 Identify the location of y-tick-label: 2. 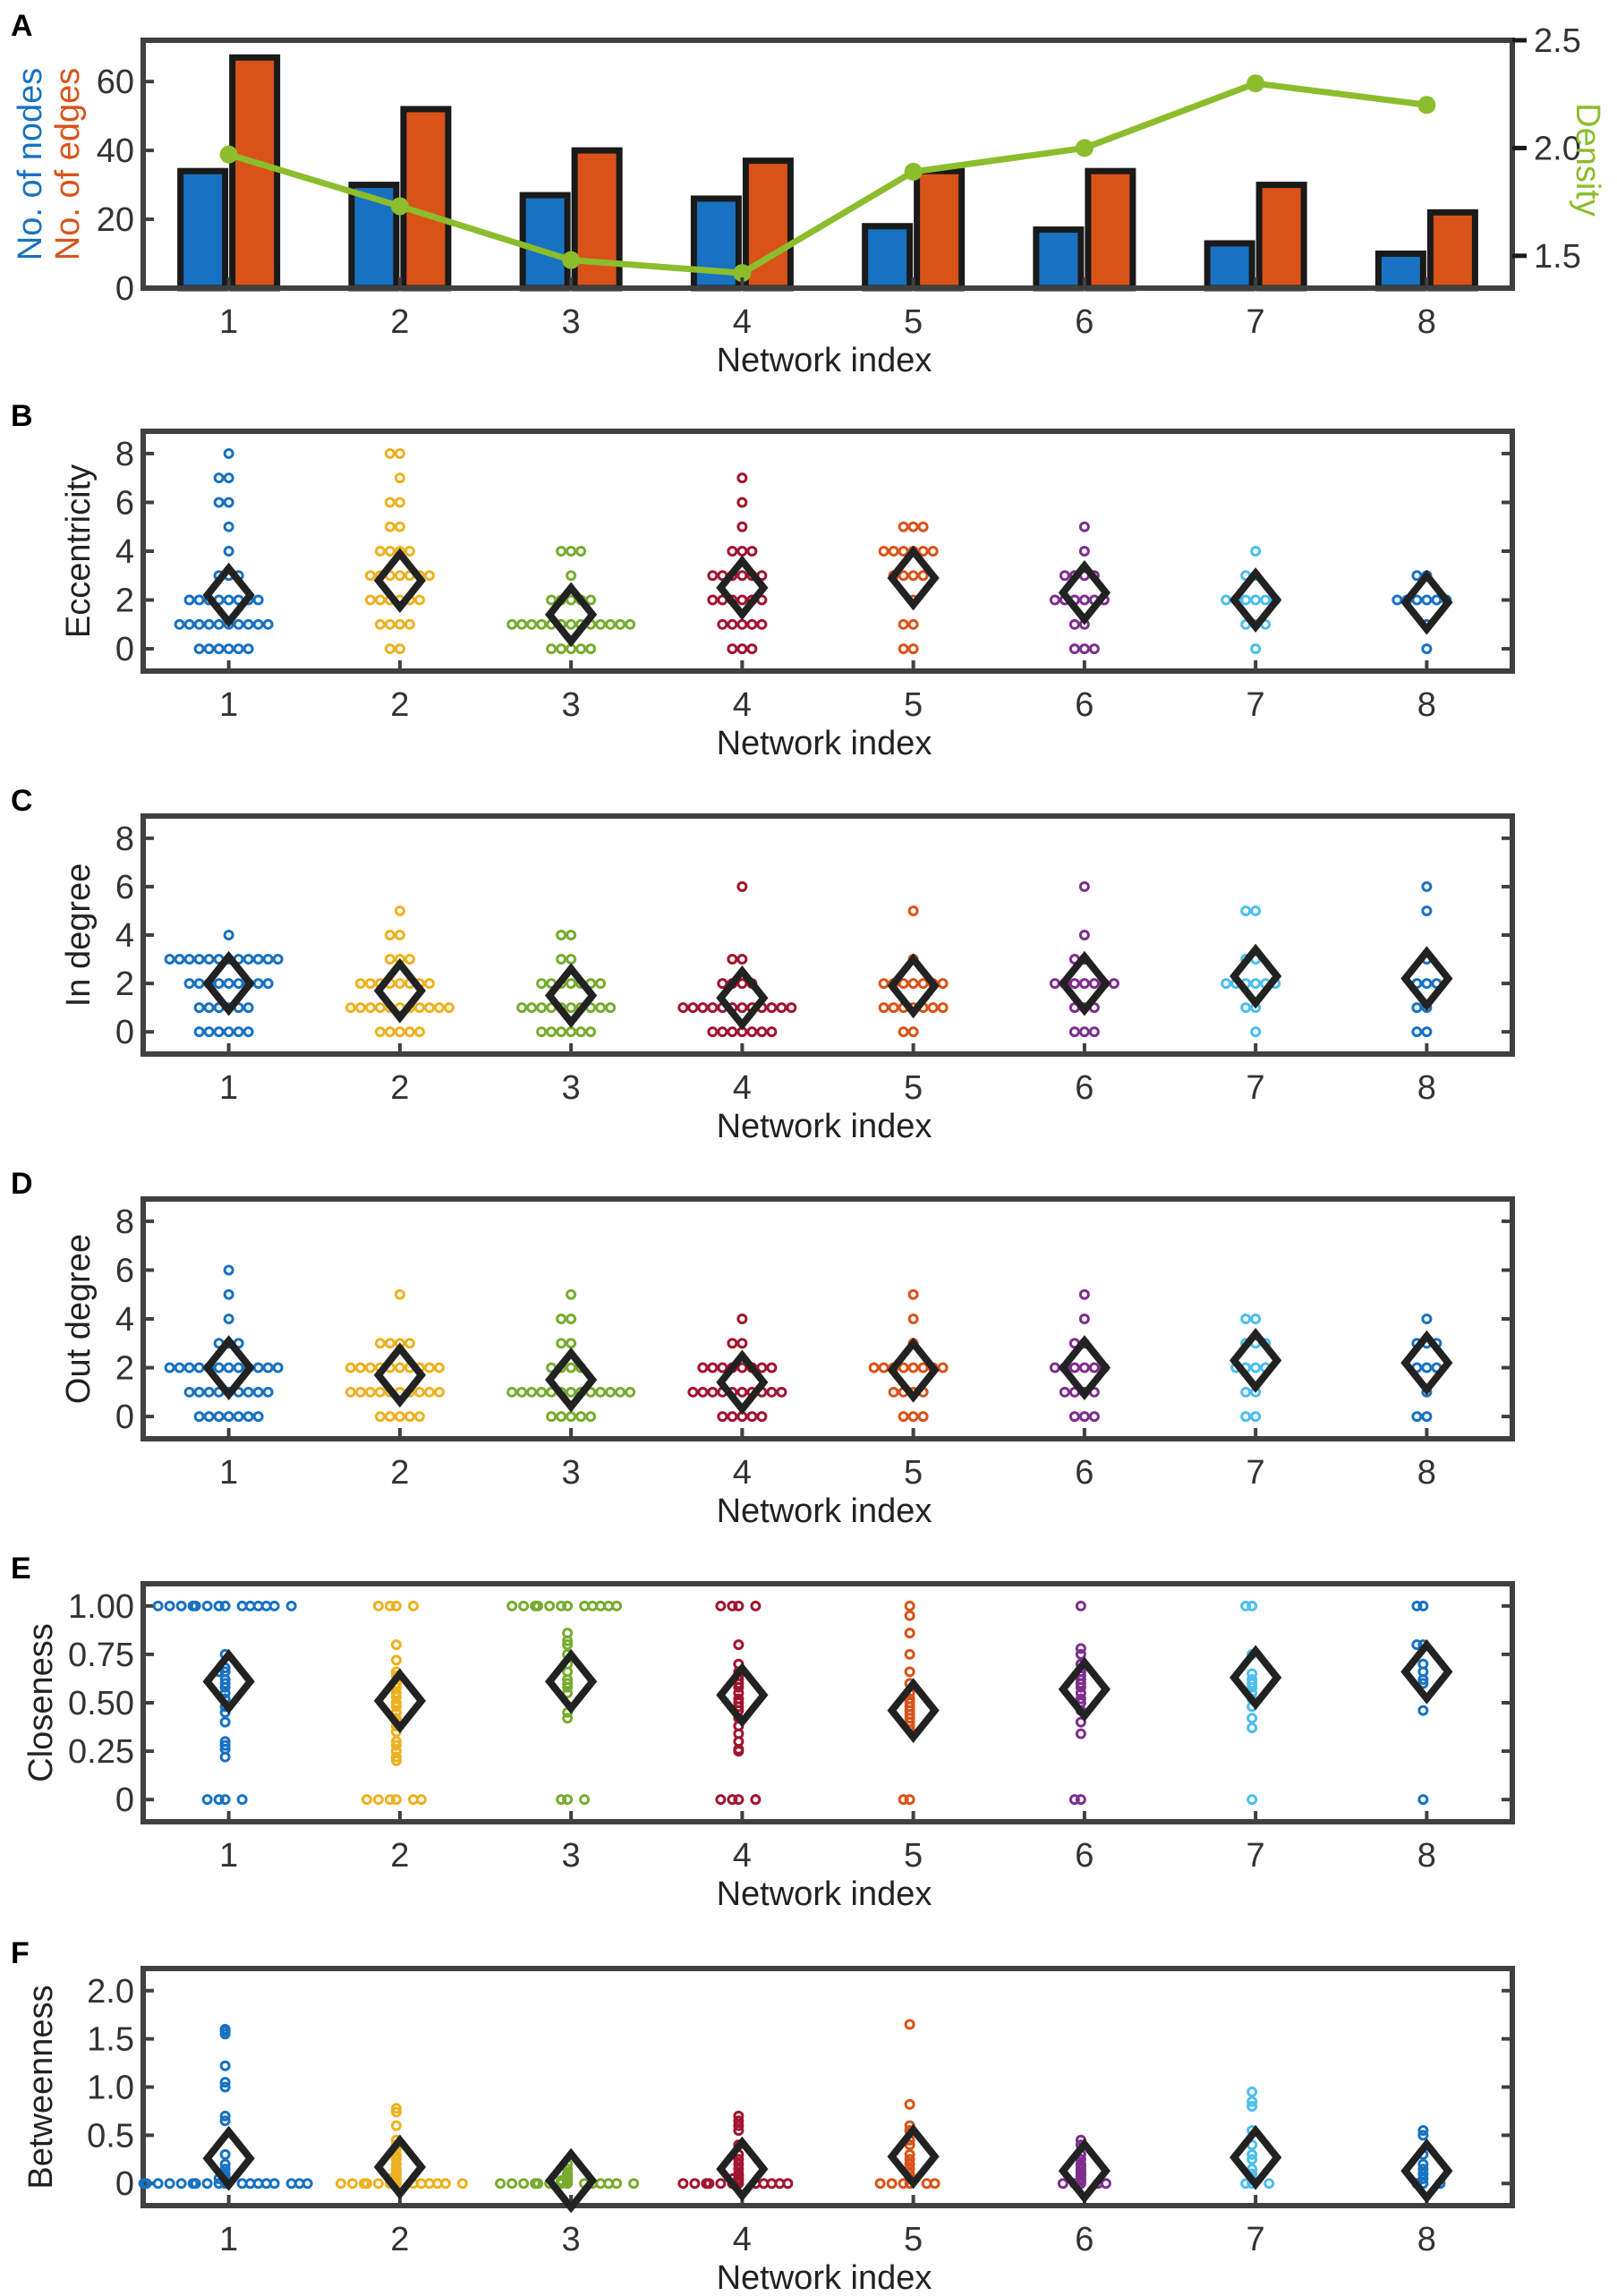
(124, 601).